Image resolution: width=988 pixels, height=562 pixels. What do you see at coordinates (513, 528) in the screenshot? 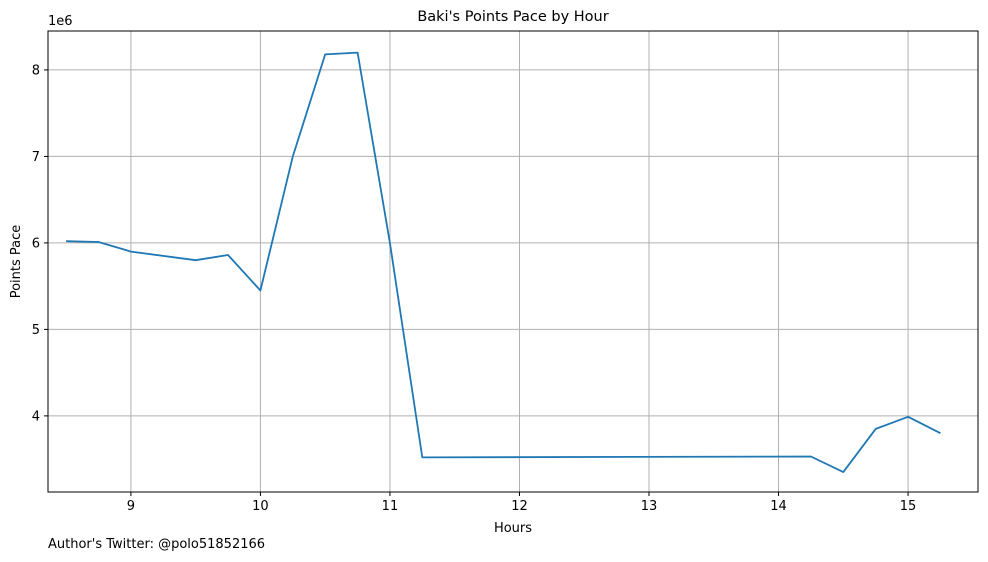
I see `x-axis-label: Hours` at bounding box center [513, 528].